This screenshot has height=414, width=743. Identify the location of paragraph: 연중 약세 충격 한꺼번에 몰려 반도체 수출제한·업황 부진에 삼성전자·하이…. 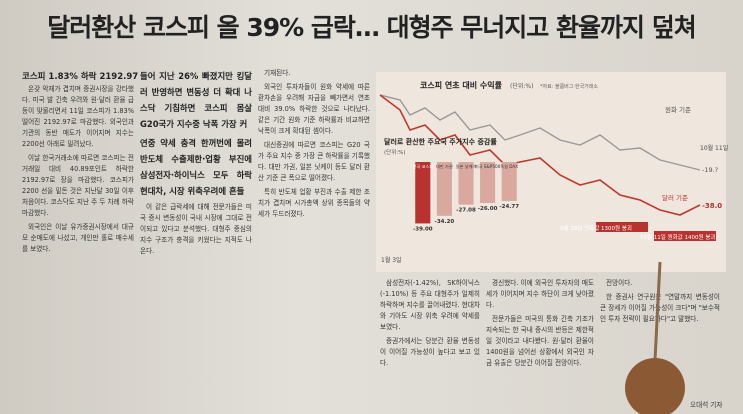
(196, 167).